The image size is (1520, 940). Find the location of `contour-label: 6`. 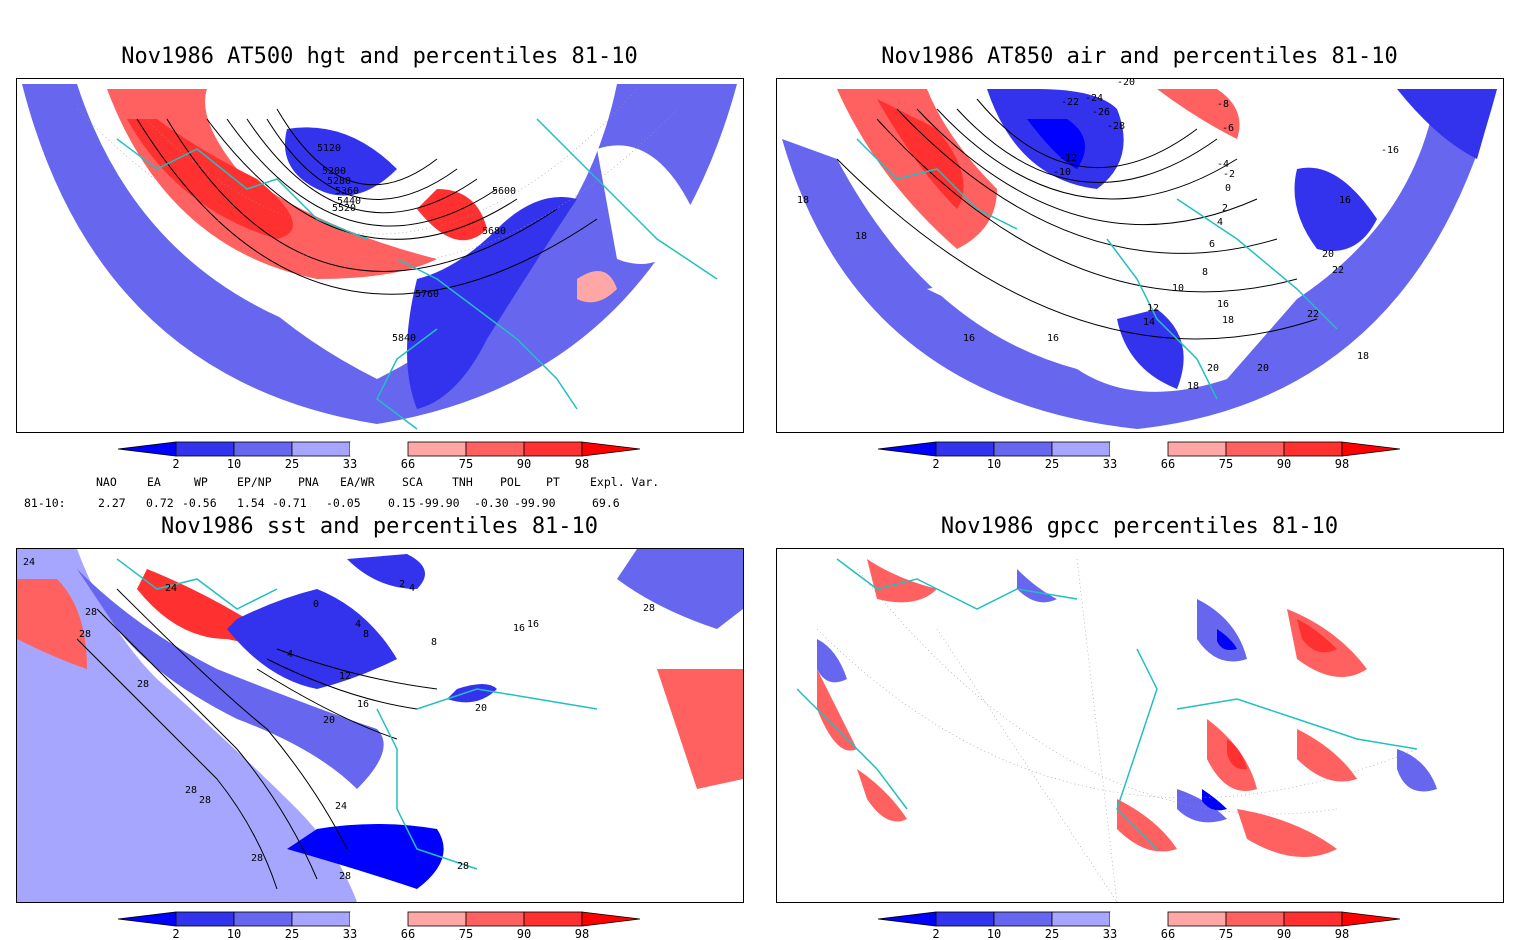

contour-label: 6 is located at coordinates (1212, 244).